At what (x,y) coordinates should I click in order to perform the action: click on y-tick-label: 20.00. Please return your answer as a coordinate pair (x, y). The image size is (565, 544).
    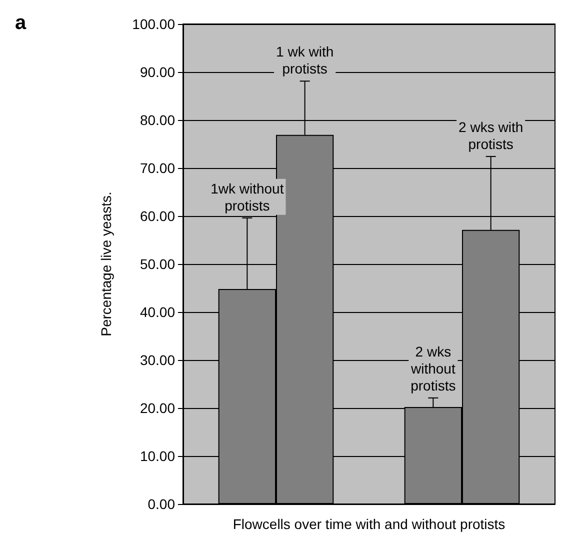
    Looking at the image, I should click on (158, 408).